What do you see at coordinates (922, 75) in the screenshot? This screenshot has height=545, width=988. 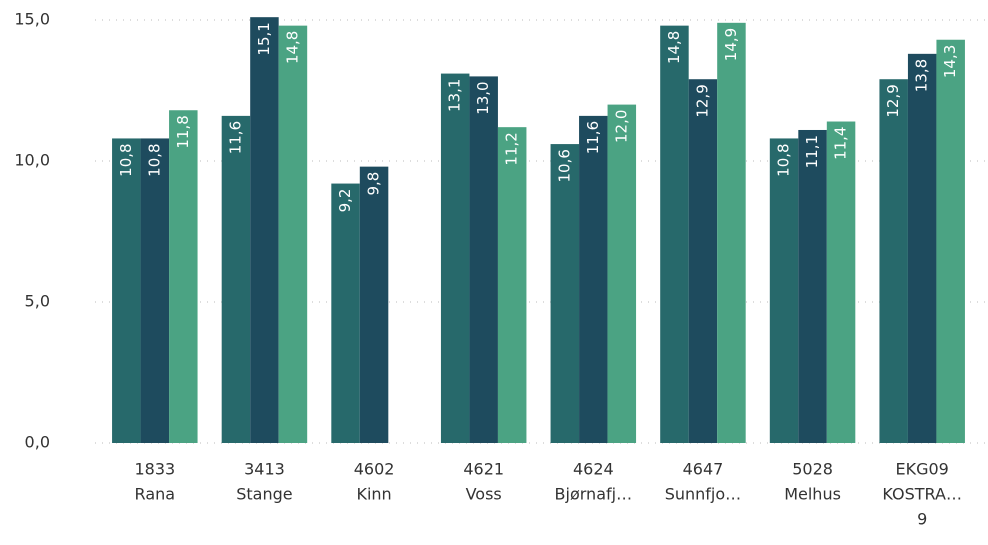 I see `value-label: 13,8` at bounding box center [922, 75].